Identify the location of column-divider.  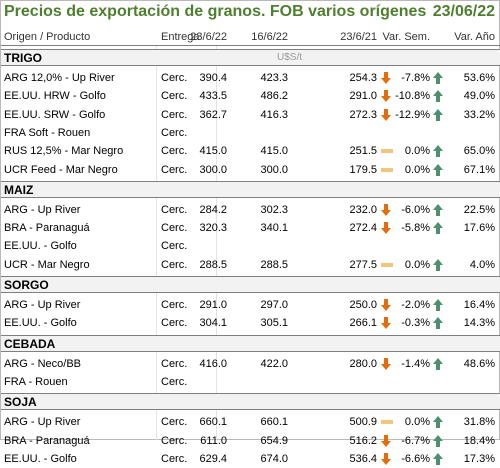
(216, 243).